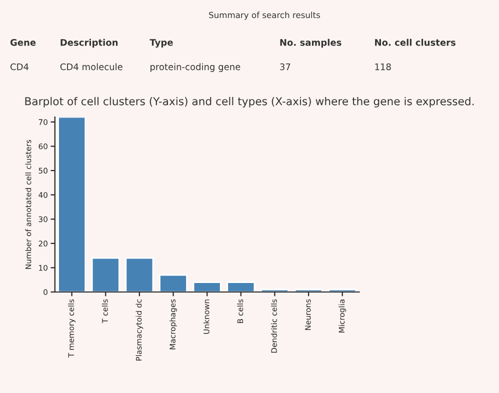 This screenshot has width=499, height=393. I want to click on text: Type, so click(161, 43).